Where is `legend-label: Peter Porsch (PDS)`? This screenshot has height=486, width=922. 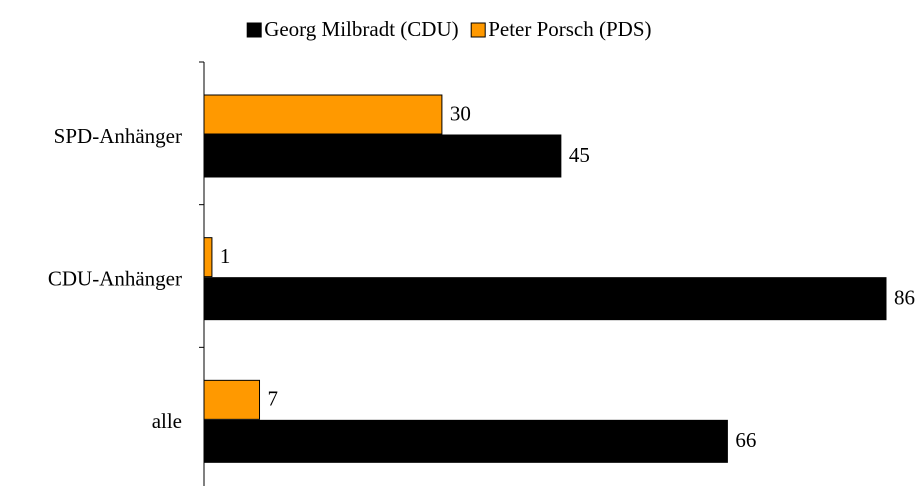 legend-label: Peter Porsch (PDS) is located at coordinates (569, 29).